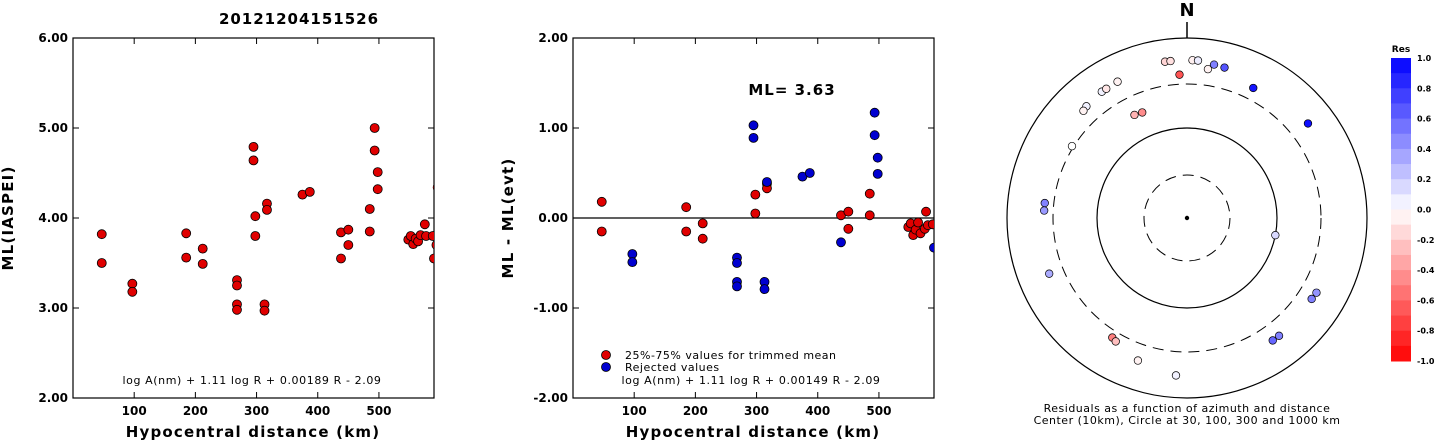 Image resolution: width=1437 pixels, height=441 pixels. What do you see at coordinates (8, 217) in the screenshot?
I see `chart1-ylabel: ML(IASPEI)` at bounding box center [8, 217].